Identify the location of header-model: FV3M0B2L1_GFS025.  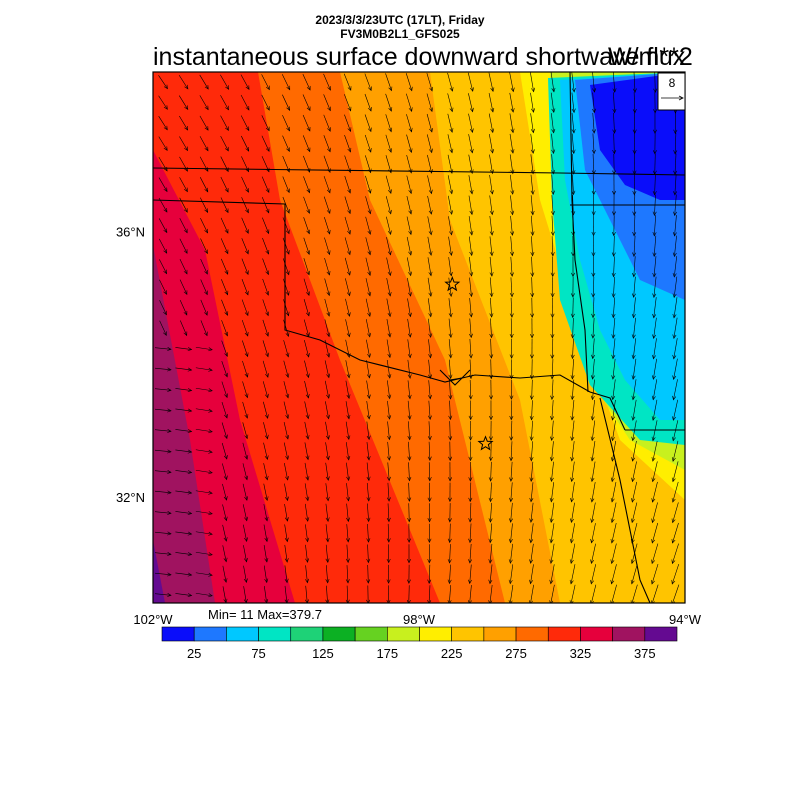
(400, 34).